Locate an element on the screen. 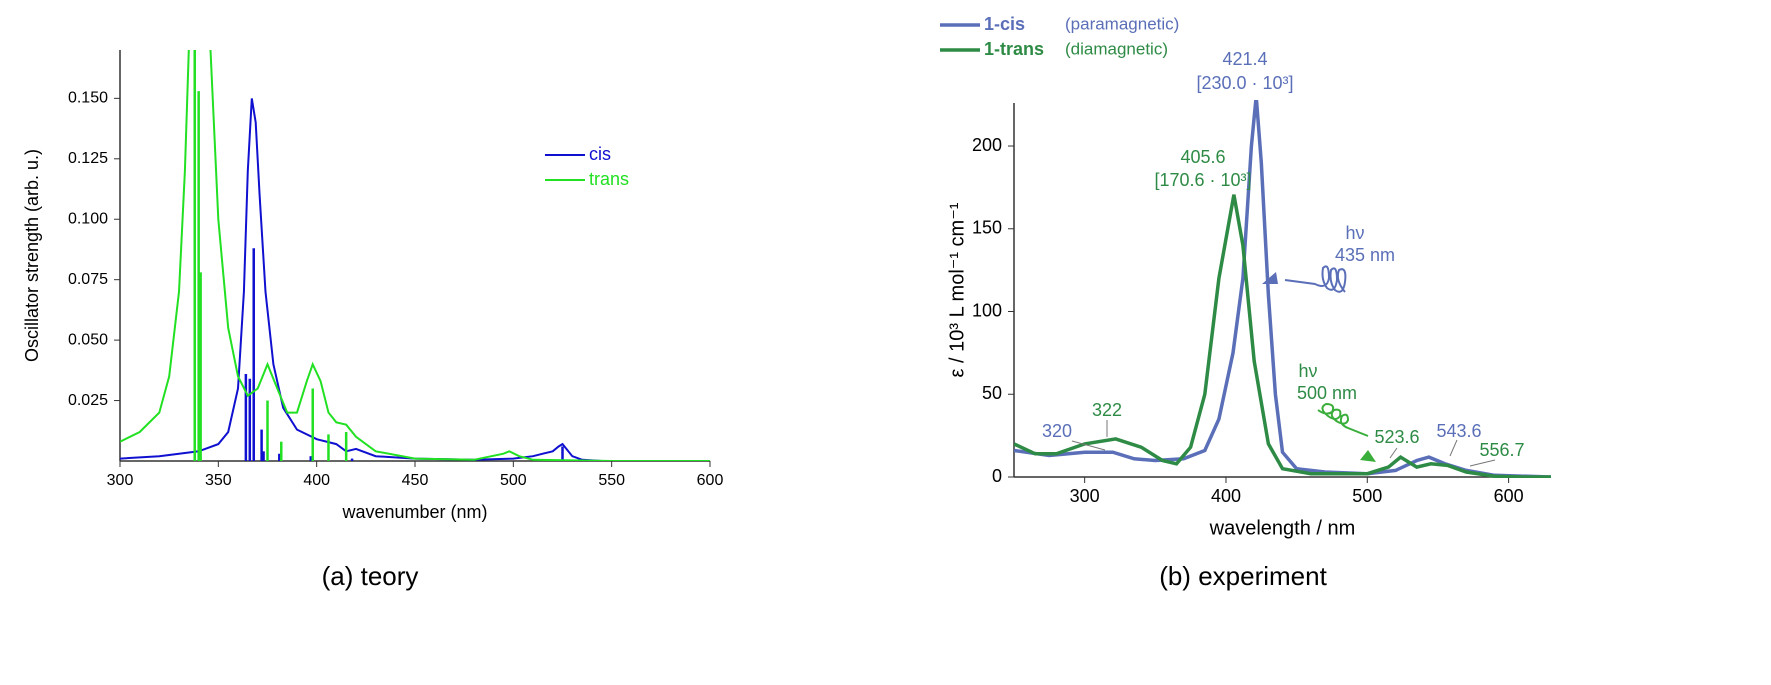 This screenshot has height=685, width=1771. y-tick-label: 0.100 is located at coordinates (88, 218).